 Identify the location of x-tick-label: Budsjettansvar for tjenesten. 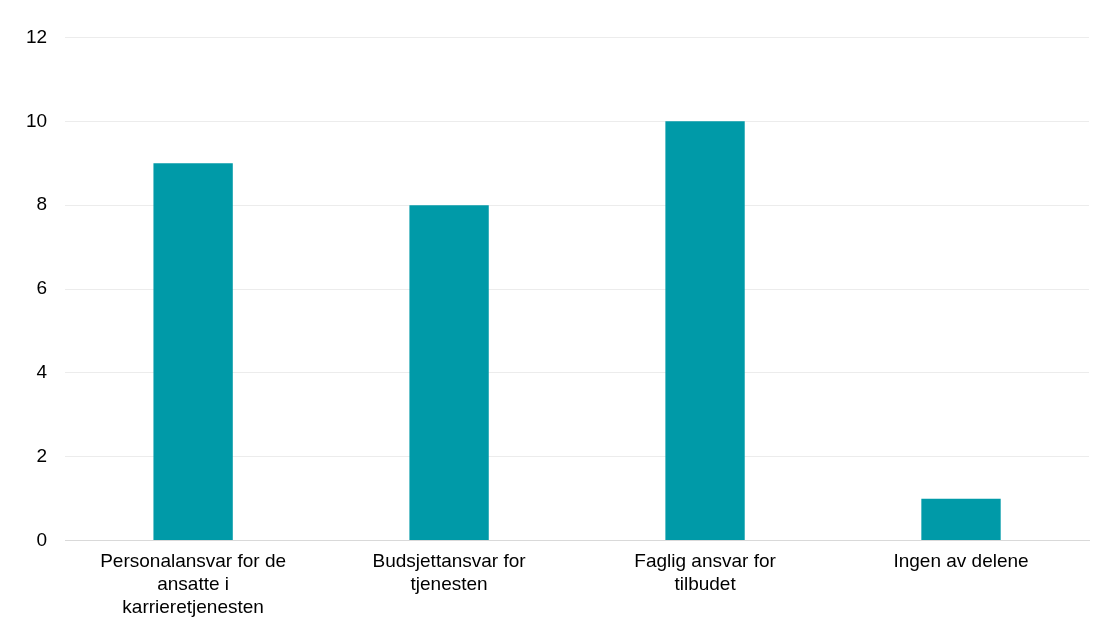
(449, 572).